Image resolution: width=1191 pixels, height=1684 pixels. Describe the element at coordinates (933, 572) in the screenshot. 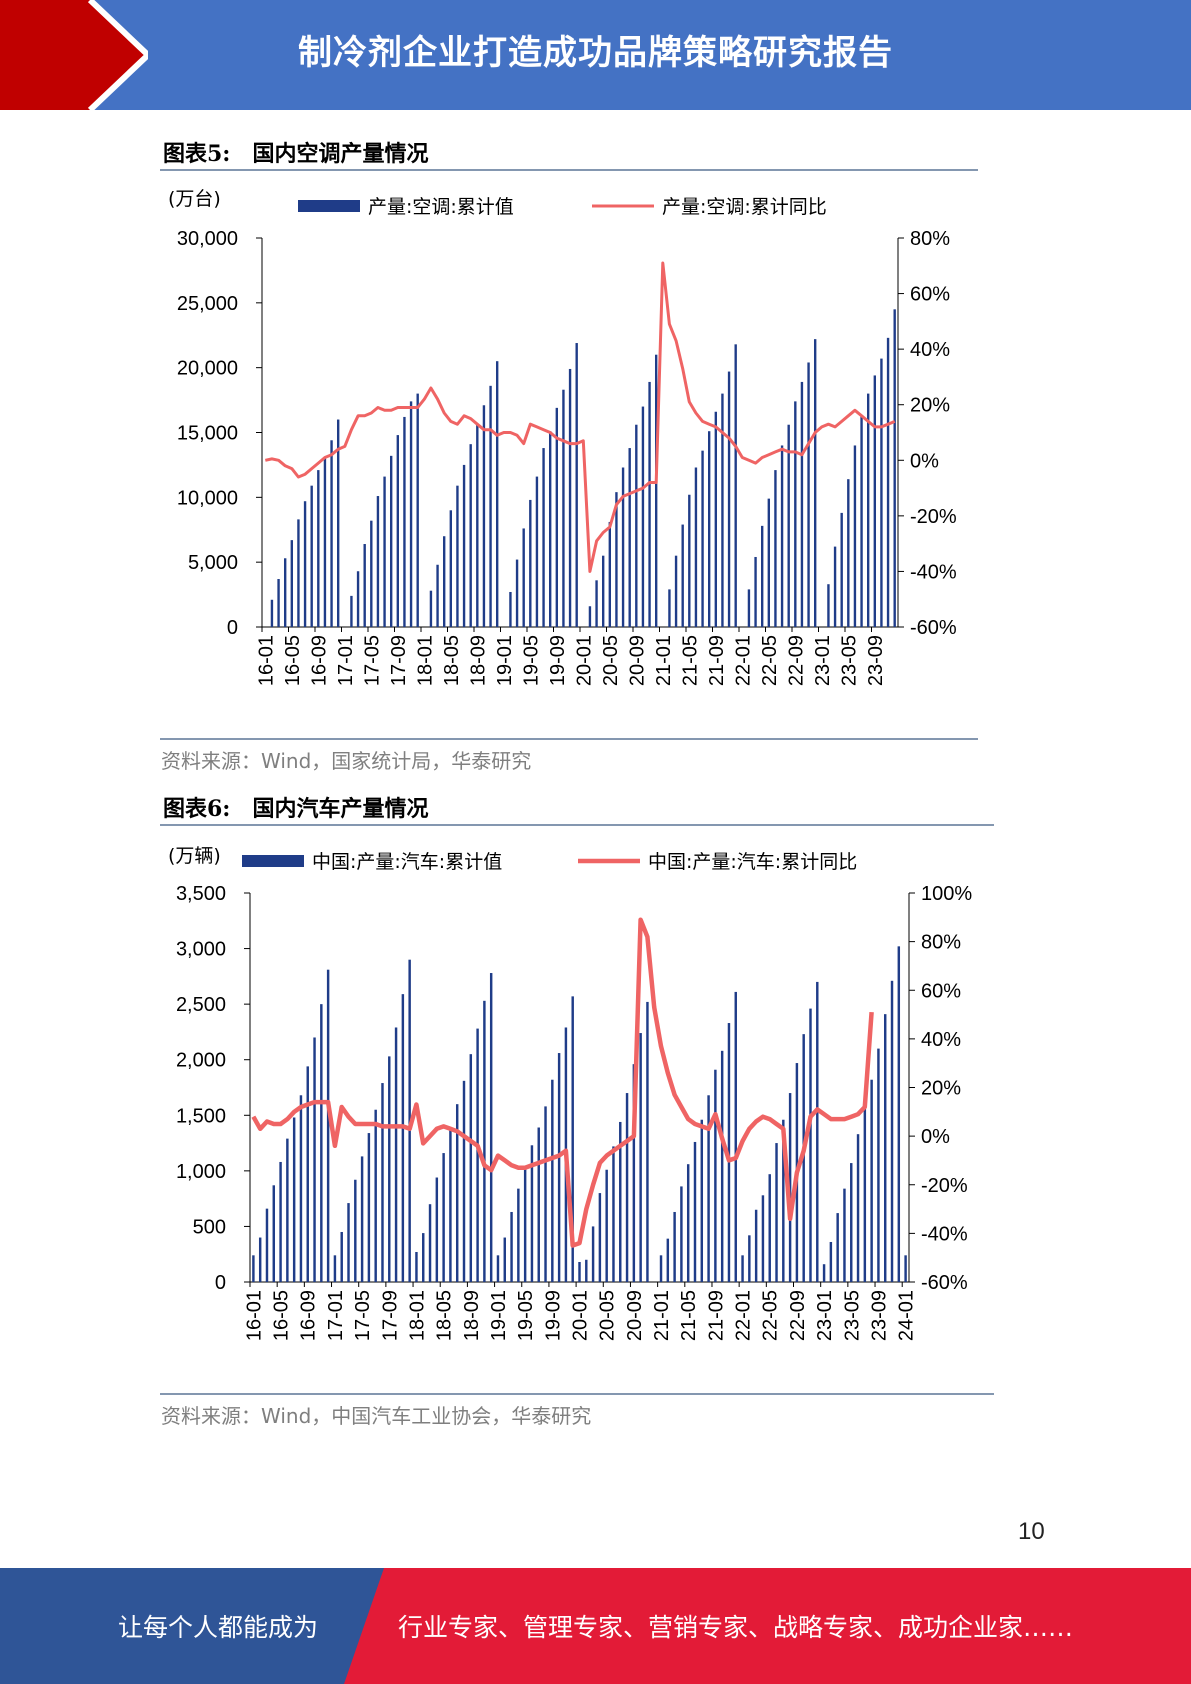

I see `right-tick-label: -40%` at that location.